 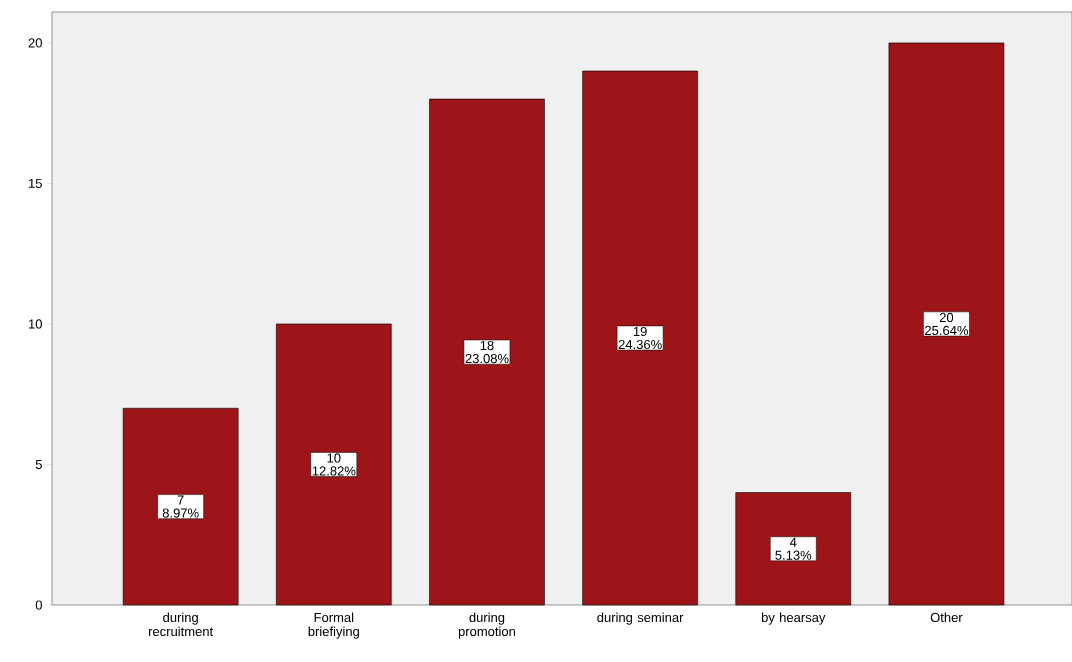 I want to click on y-tick-label: 15, so click(x=35, y=183).